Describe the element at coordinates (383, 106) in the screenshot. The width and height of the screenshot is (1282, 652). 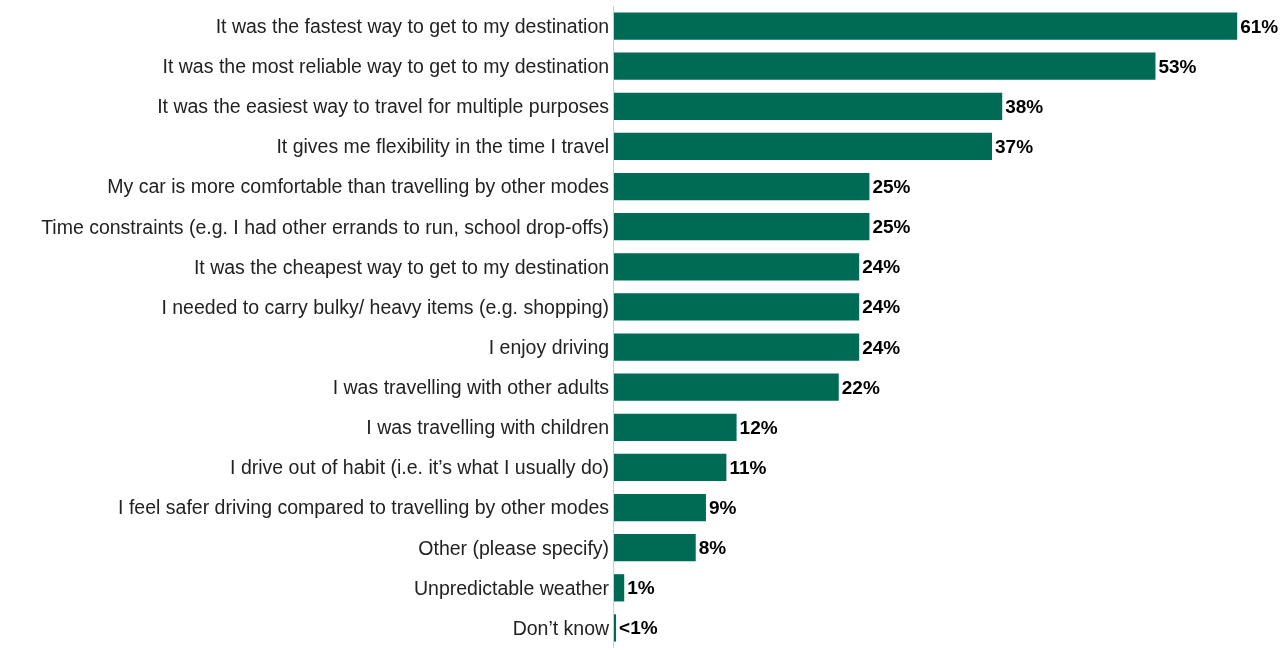
I see `y-tick-label: It was the easiest way to travel for multiple purposes` at that location.